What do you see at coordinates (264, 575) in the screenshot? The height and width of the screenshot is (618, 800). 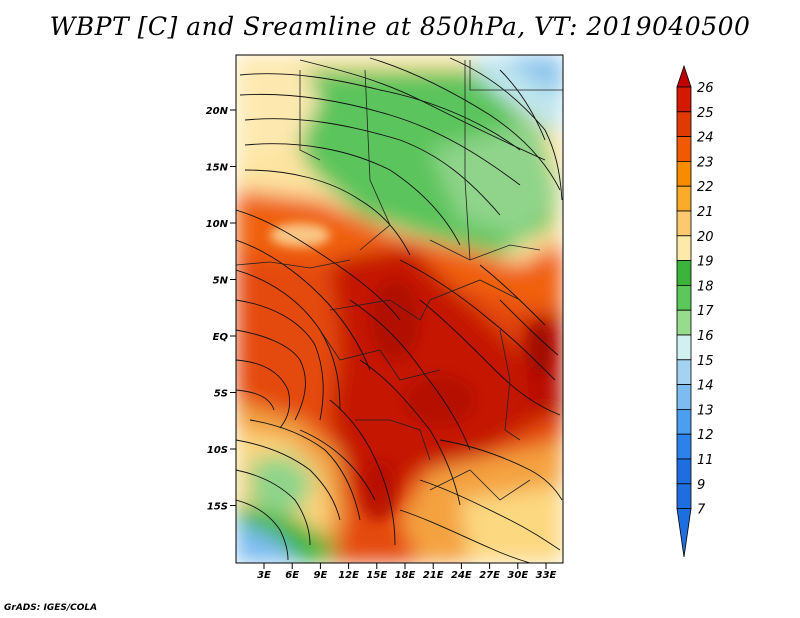 I see `lon-label: 3E` at bounding box center [264, 575].